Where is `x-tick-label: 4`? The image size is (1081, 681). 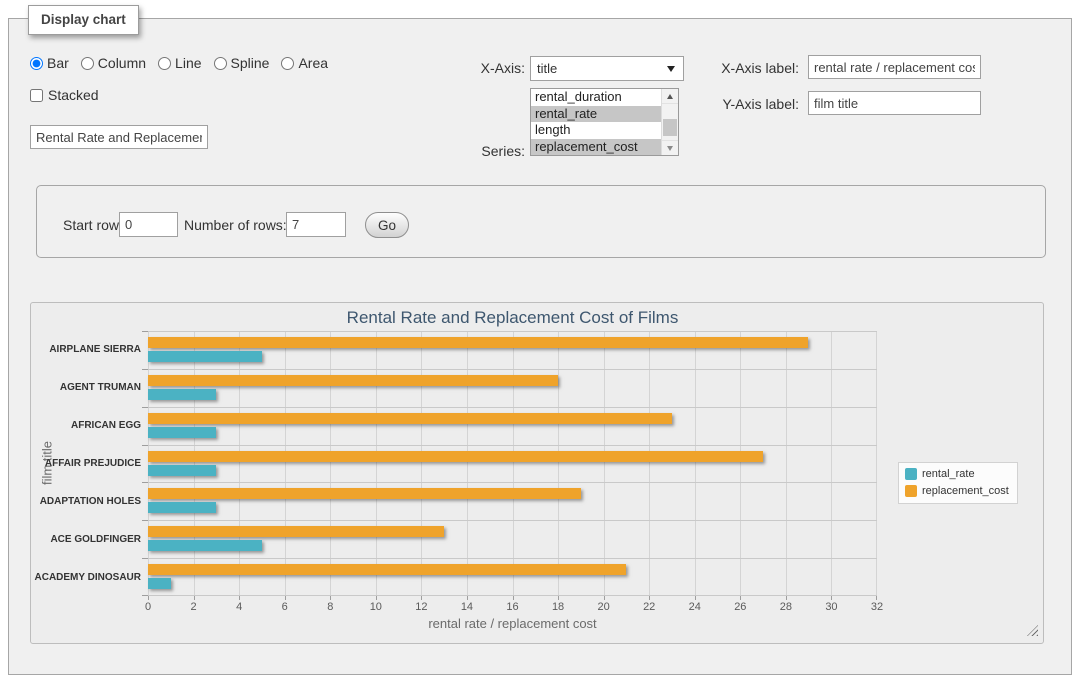 x-tick-label: 4 is located at coordinates (239, 607).